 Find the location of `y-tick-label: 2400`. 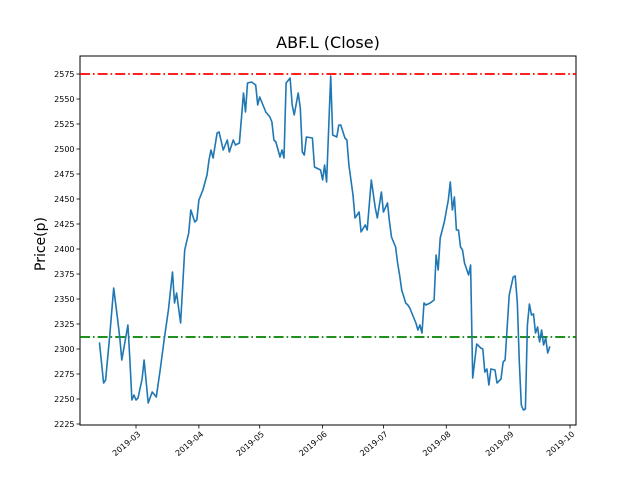

y-tick-label: 2400 is located at coordinates (64, 249).